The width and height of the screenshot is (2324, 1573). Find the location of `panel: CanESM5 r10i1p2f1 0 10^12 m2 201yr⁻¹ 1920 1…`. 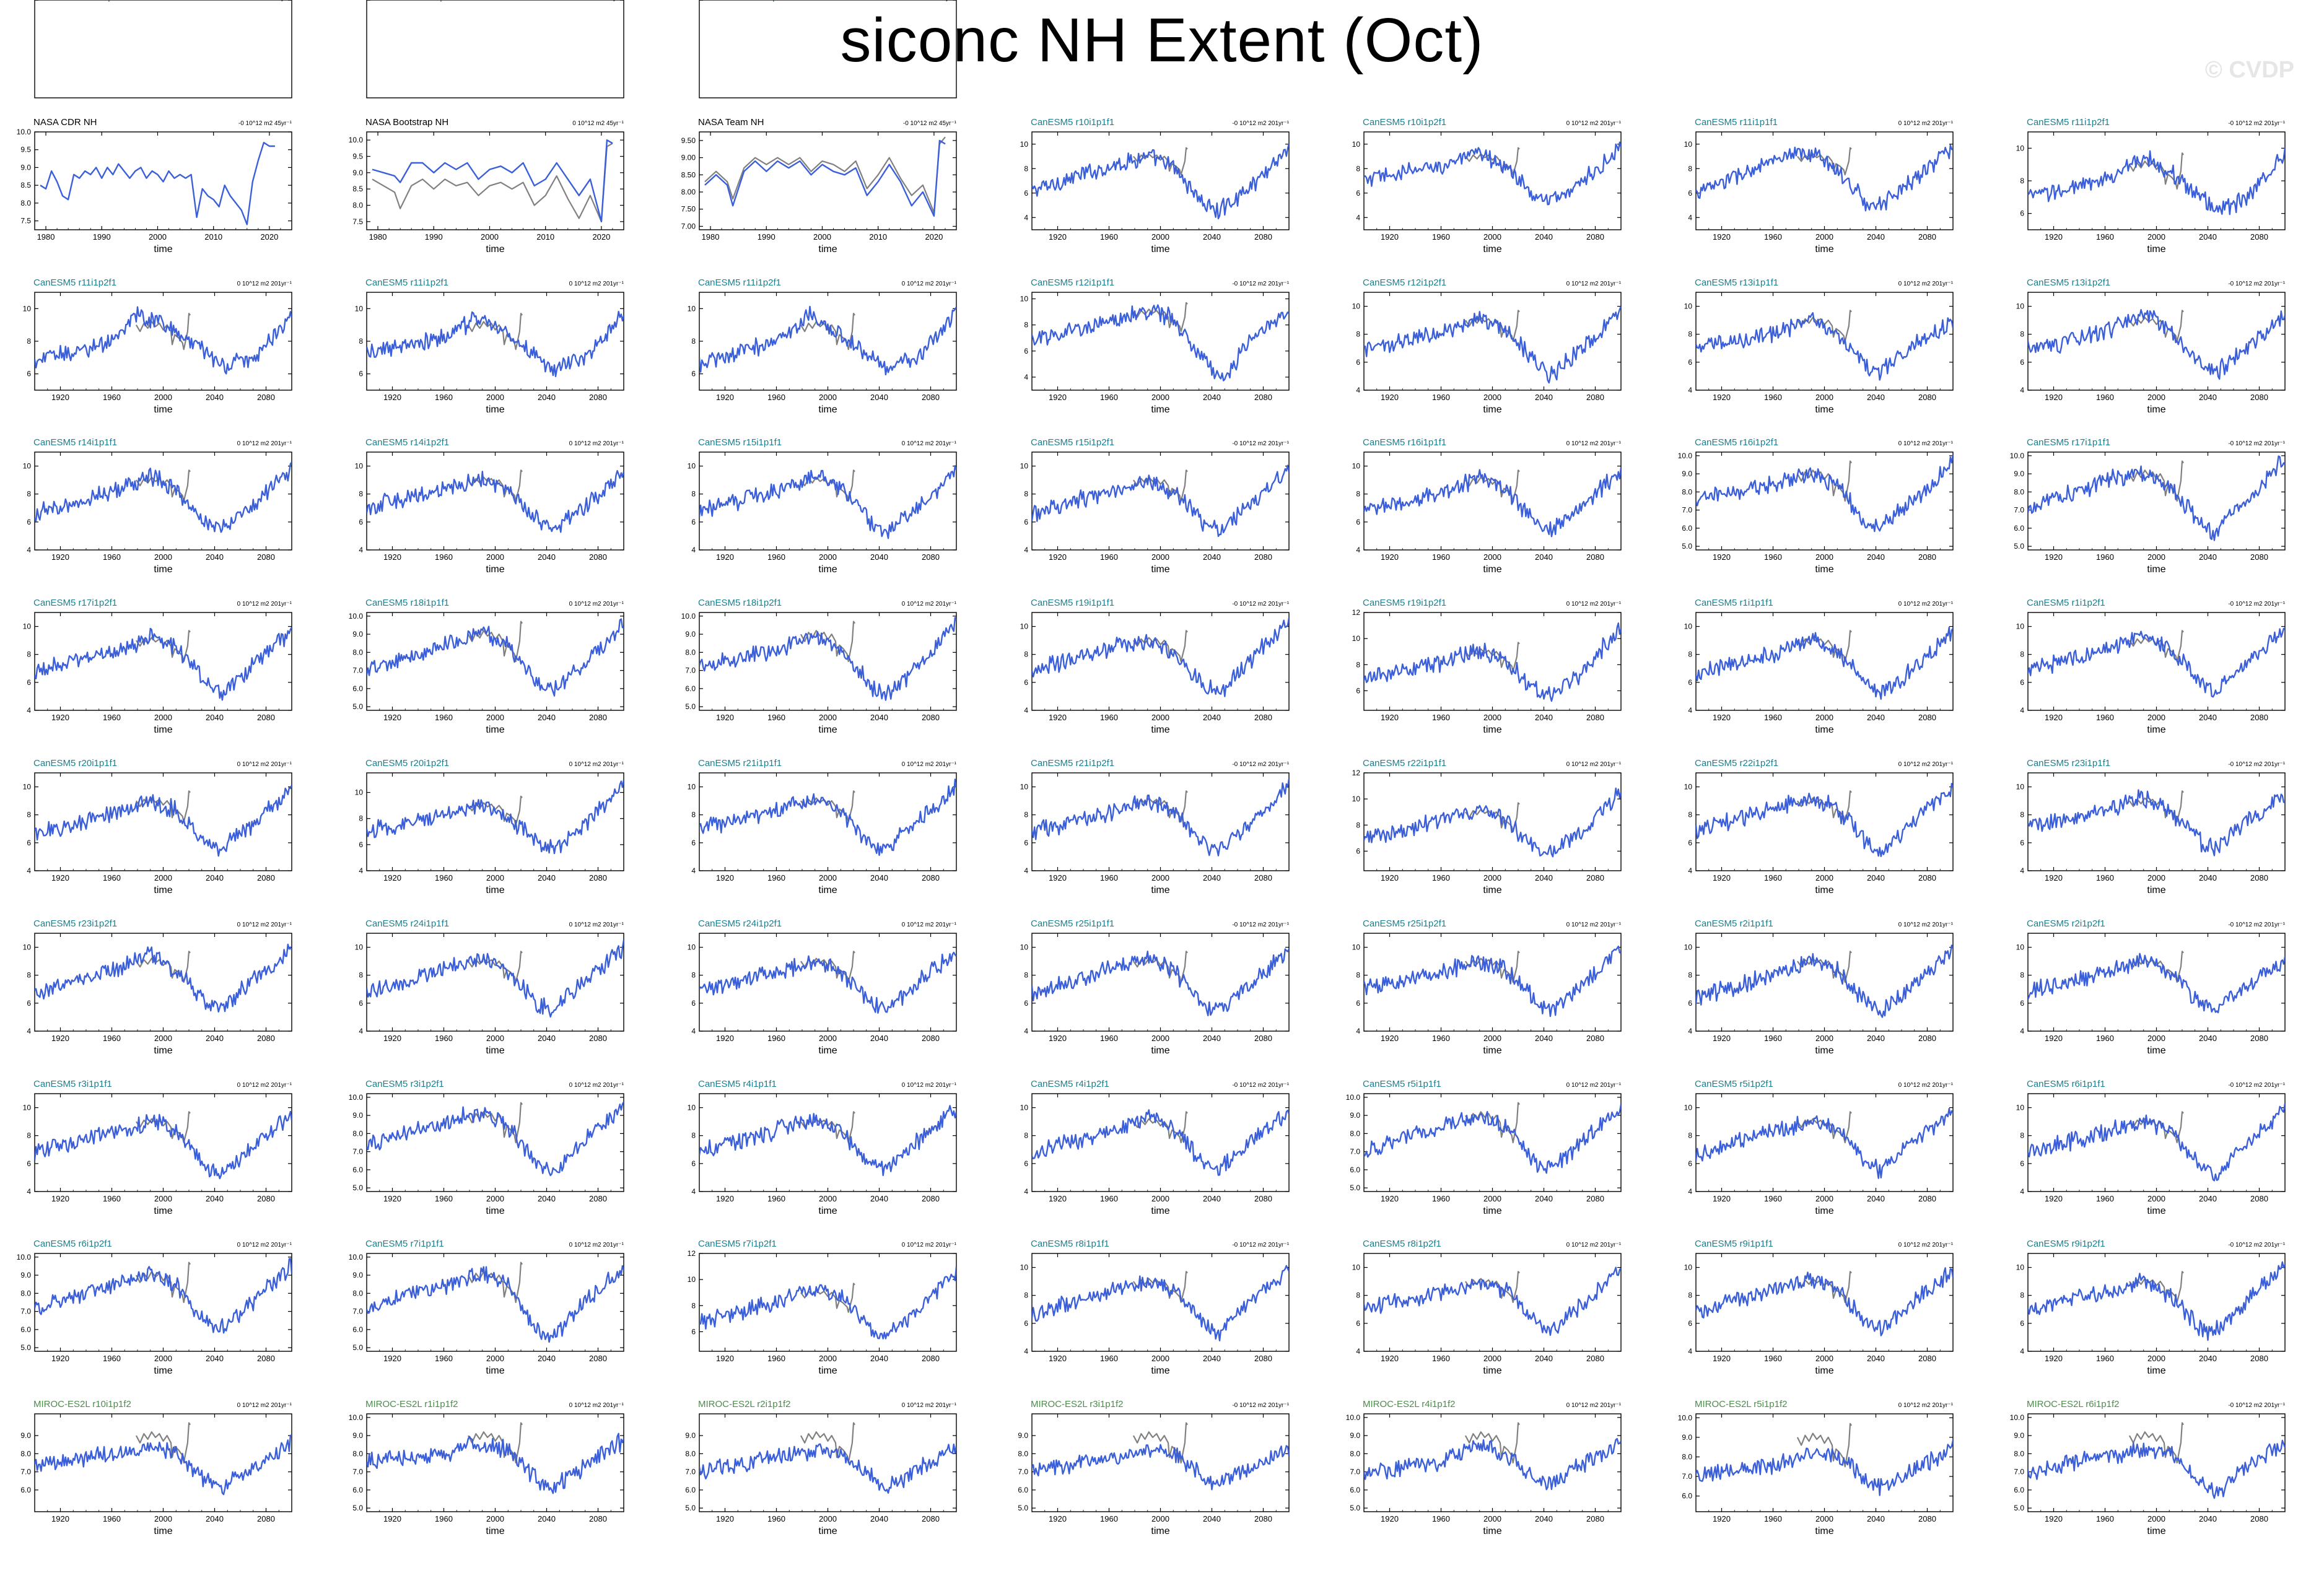

panel: CanESM5 r10i1p2f1 0 10^12 m2 201yr⁻¹ 1920 1… is located at coordinates (1487, 186).